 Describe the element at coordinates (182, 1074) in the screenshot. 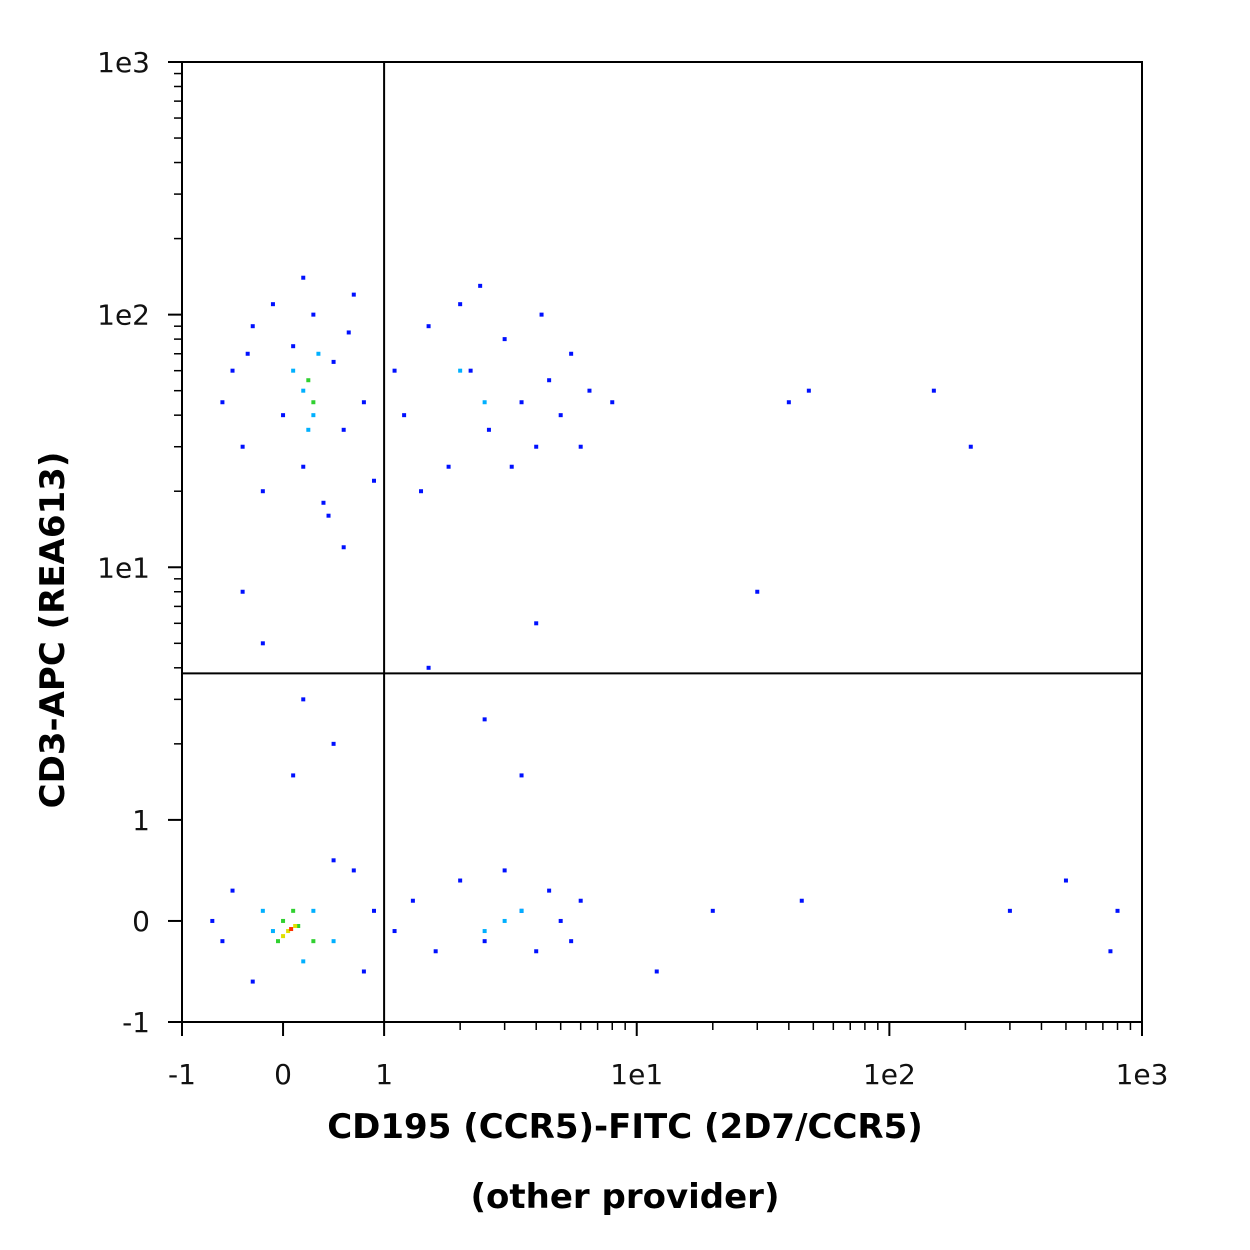

I see `x-tick-label: -1` at that location.